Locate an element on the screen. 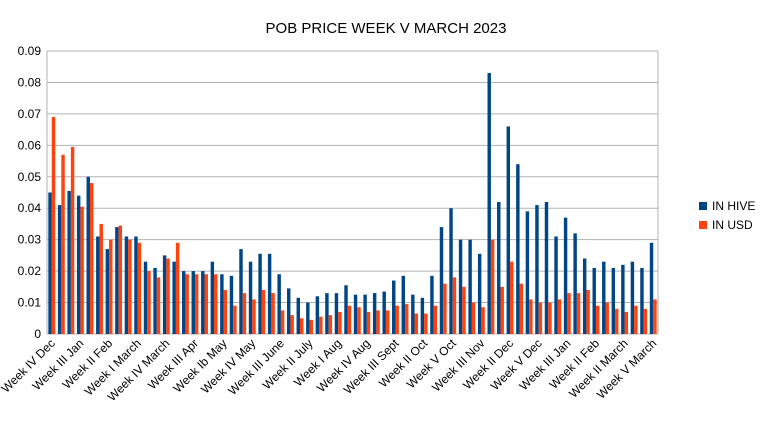 The image size is (768, 432). y-tick-label: 0.03 is located at coordinates (30, 240).